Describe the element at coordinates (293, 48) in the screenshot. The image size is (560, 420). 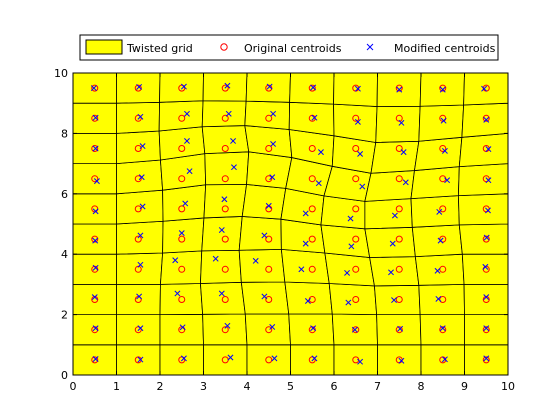
I see `legend-label-original-centroids: Original centroids` at that location.